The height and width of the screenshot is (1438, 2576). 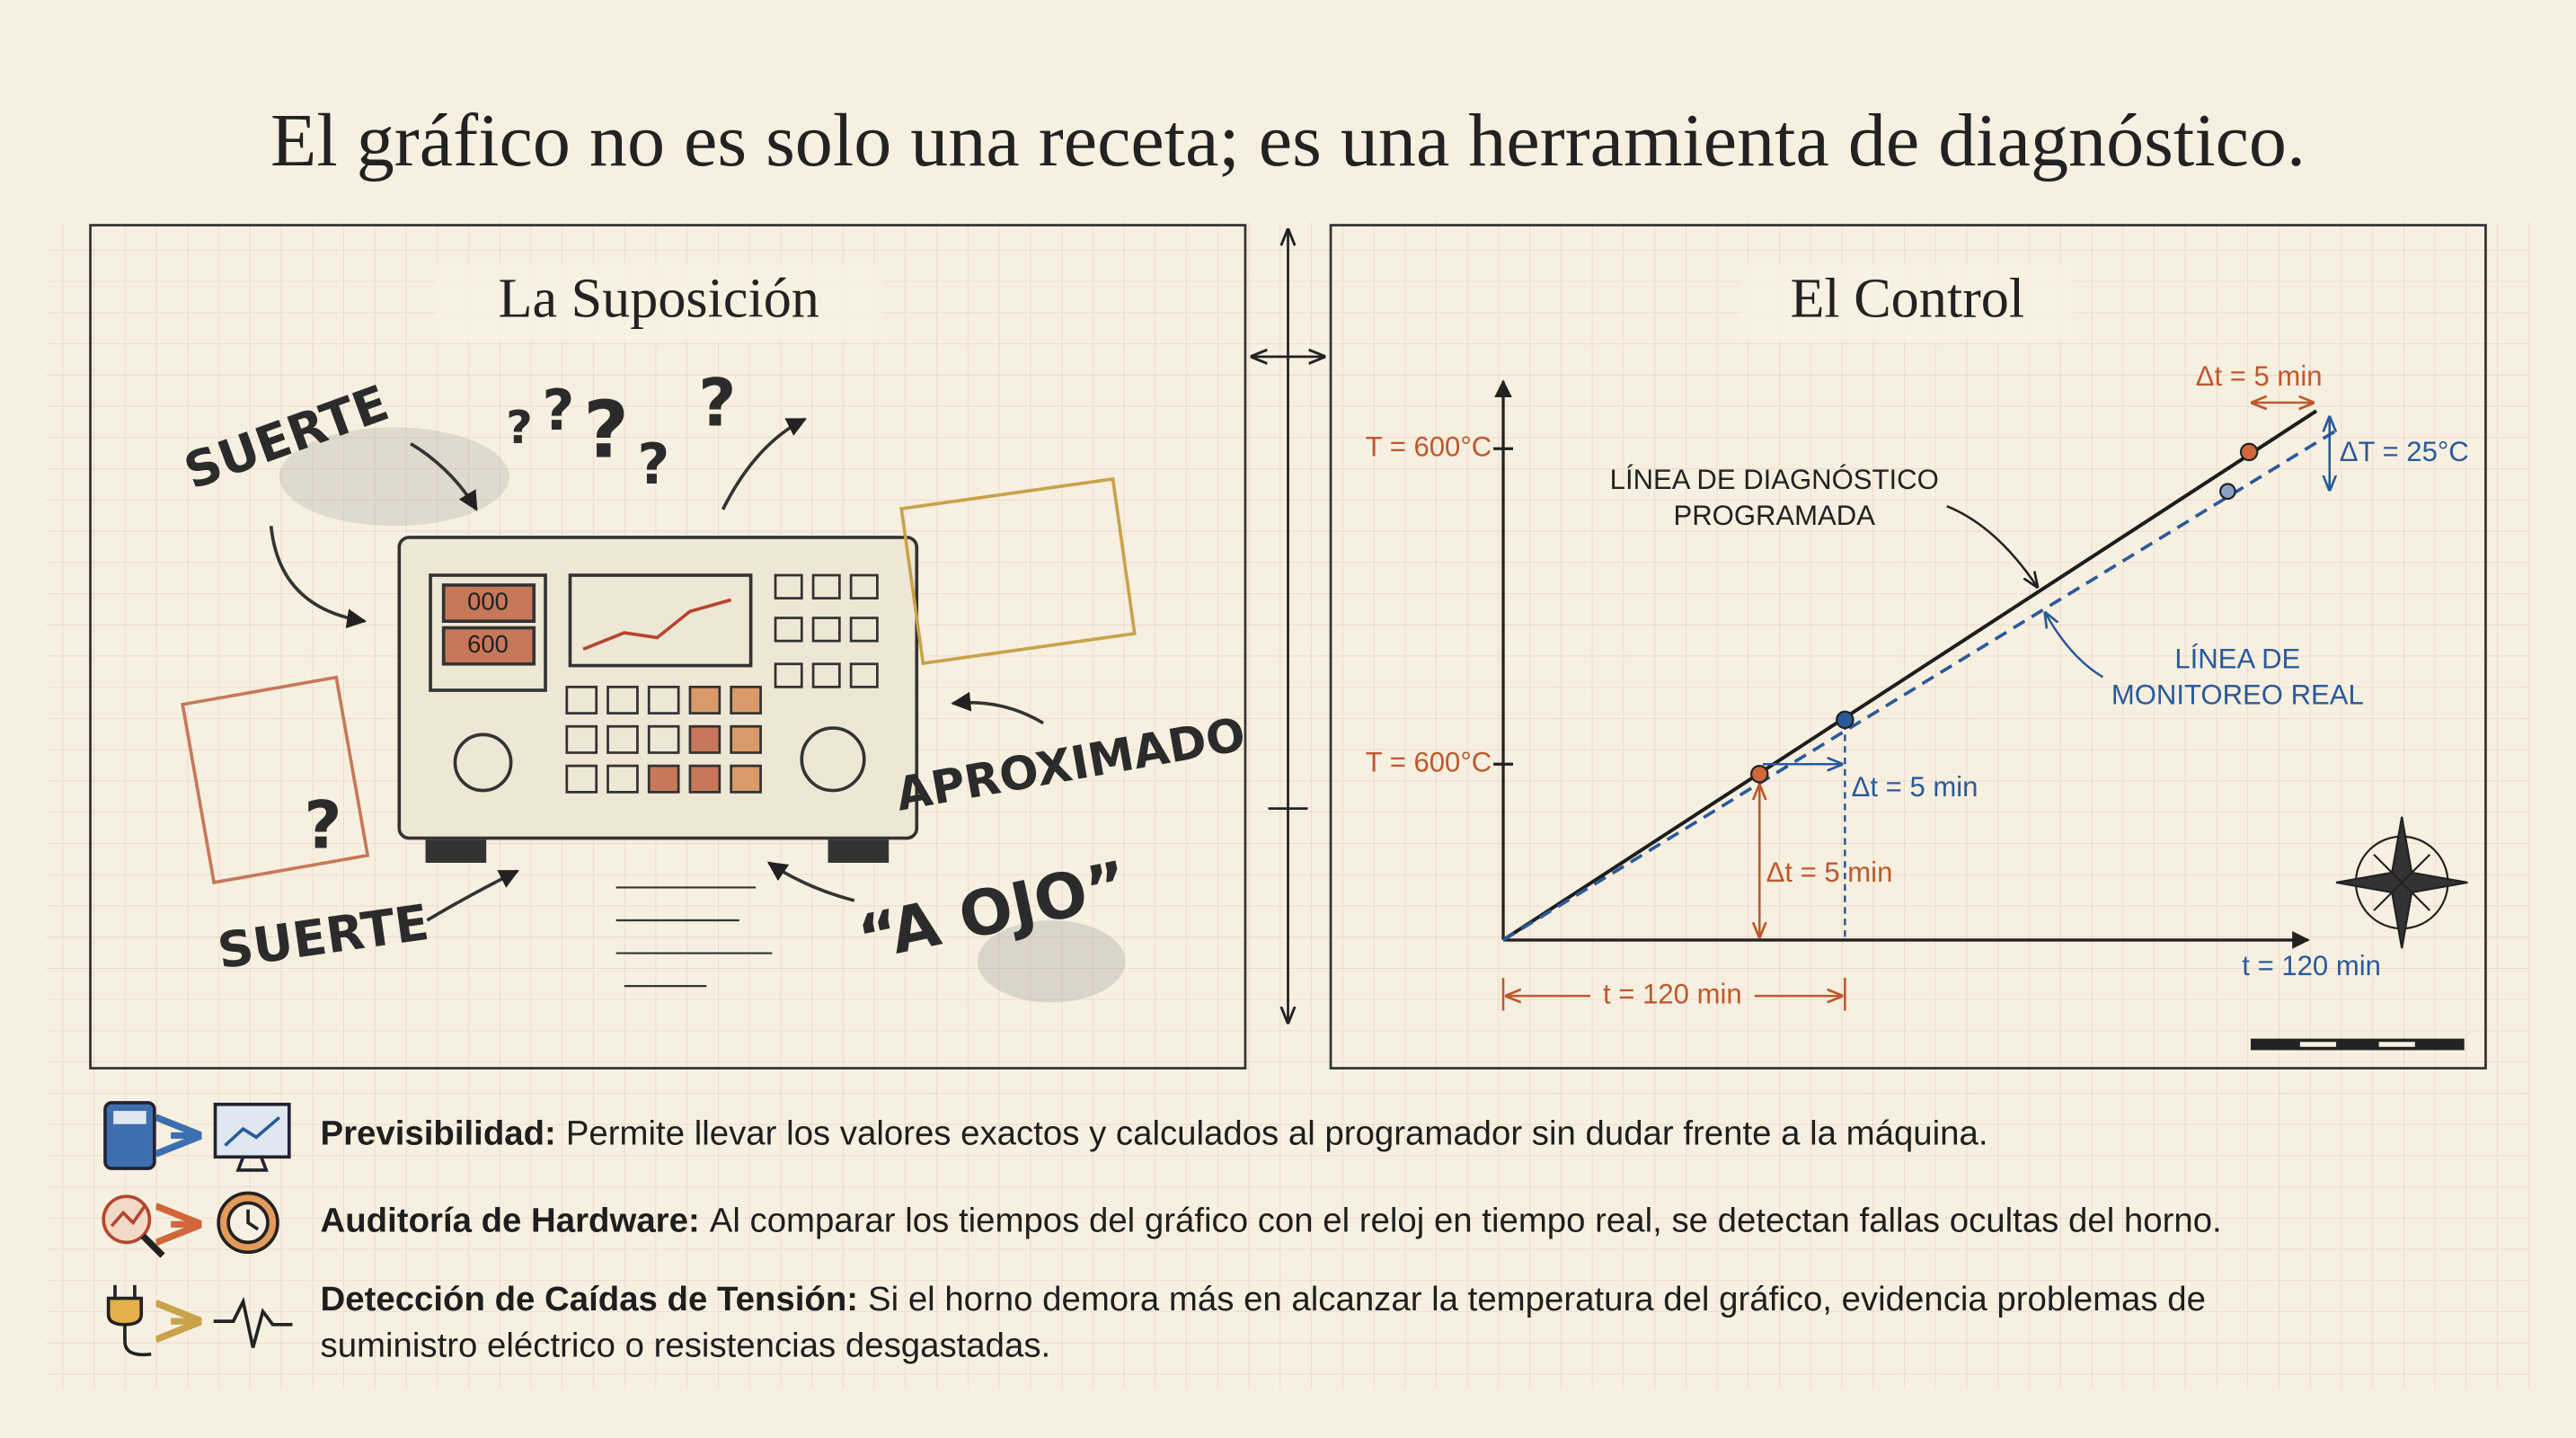 I want to click on display-text: 000, so click(x=488, y=601).